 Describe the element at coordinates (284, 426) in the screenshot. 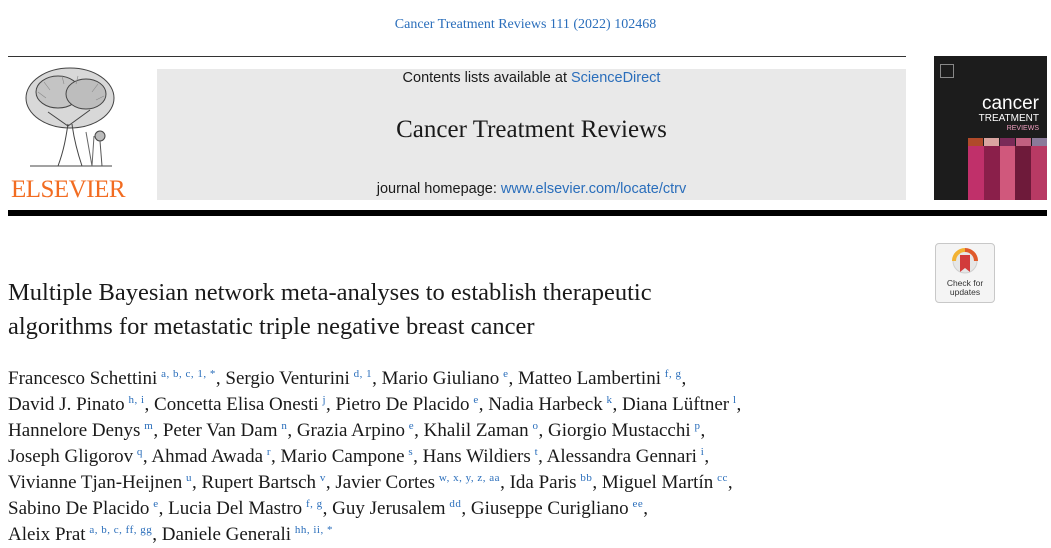

I see `author-affiliation: n` at that location.